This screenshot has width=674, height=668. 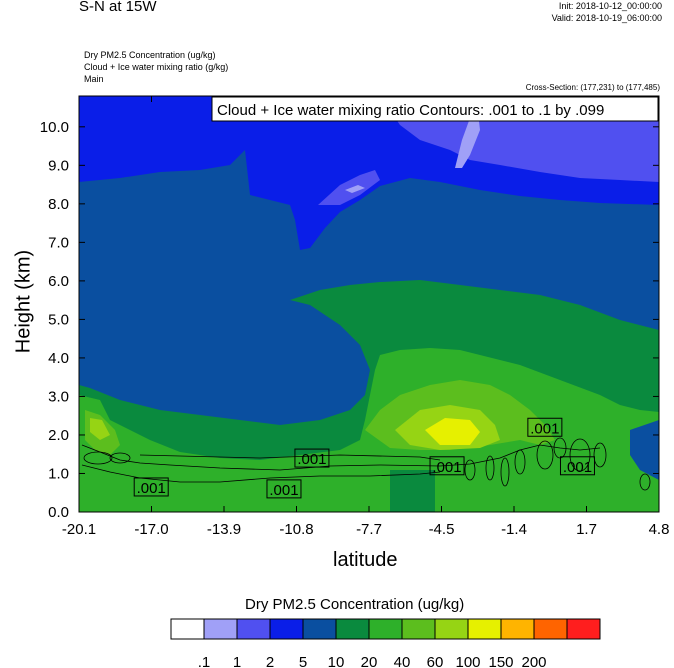 I want to click on x-tick-label: -7.7, so click(x=369, y=529).